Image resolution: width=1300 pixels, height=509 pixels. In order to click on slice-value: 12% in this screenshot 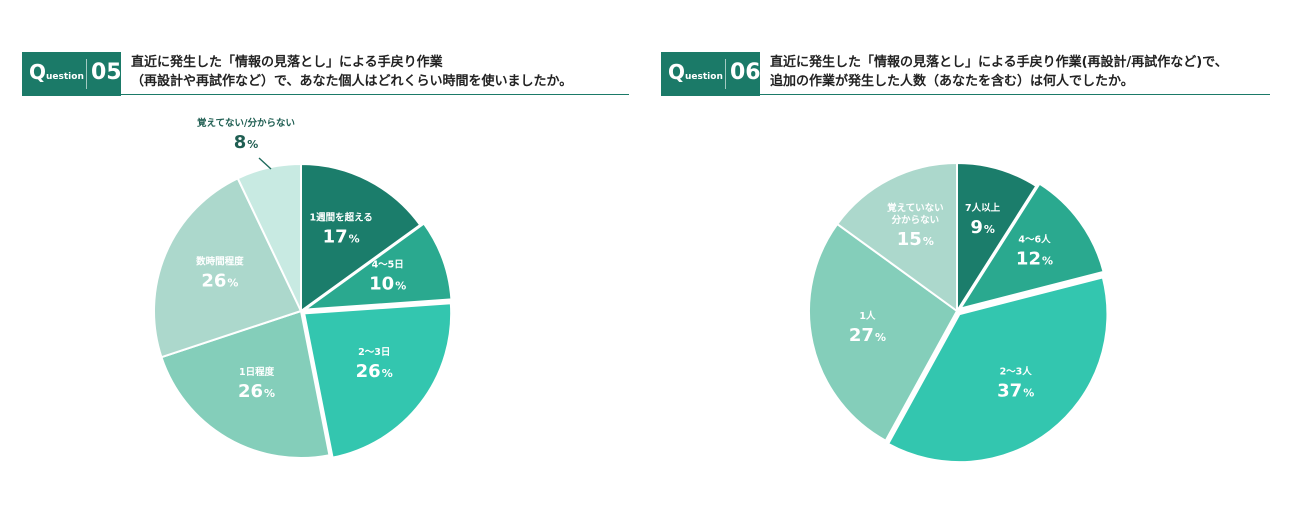, I will do `click(1034, 259)`.